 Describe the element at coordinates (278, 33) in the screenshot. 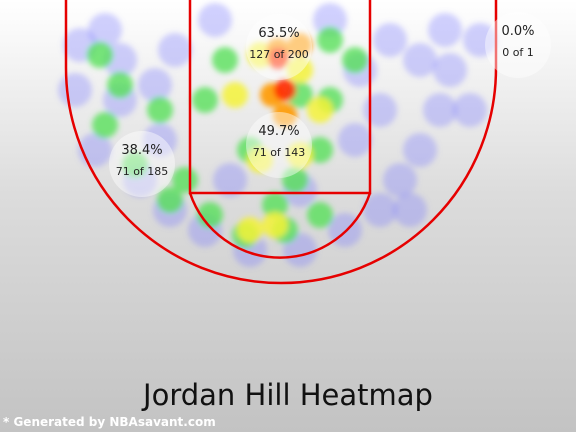

I see `zone-percentage: 63.5%` at that location.